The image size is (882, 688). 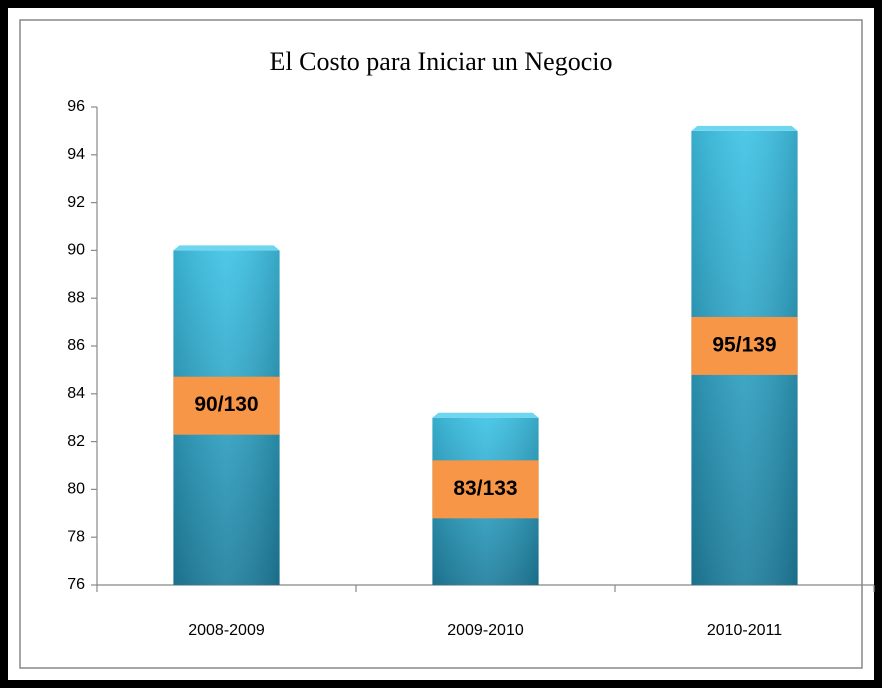 What do you see at coordinates (226, 630) in the screenshot?
I see `x-tick-label: 2008-2009` at bounding box center [226, 630].